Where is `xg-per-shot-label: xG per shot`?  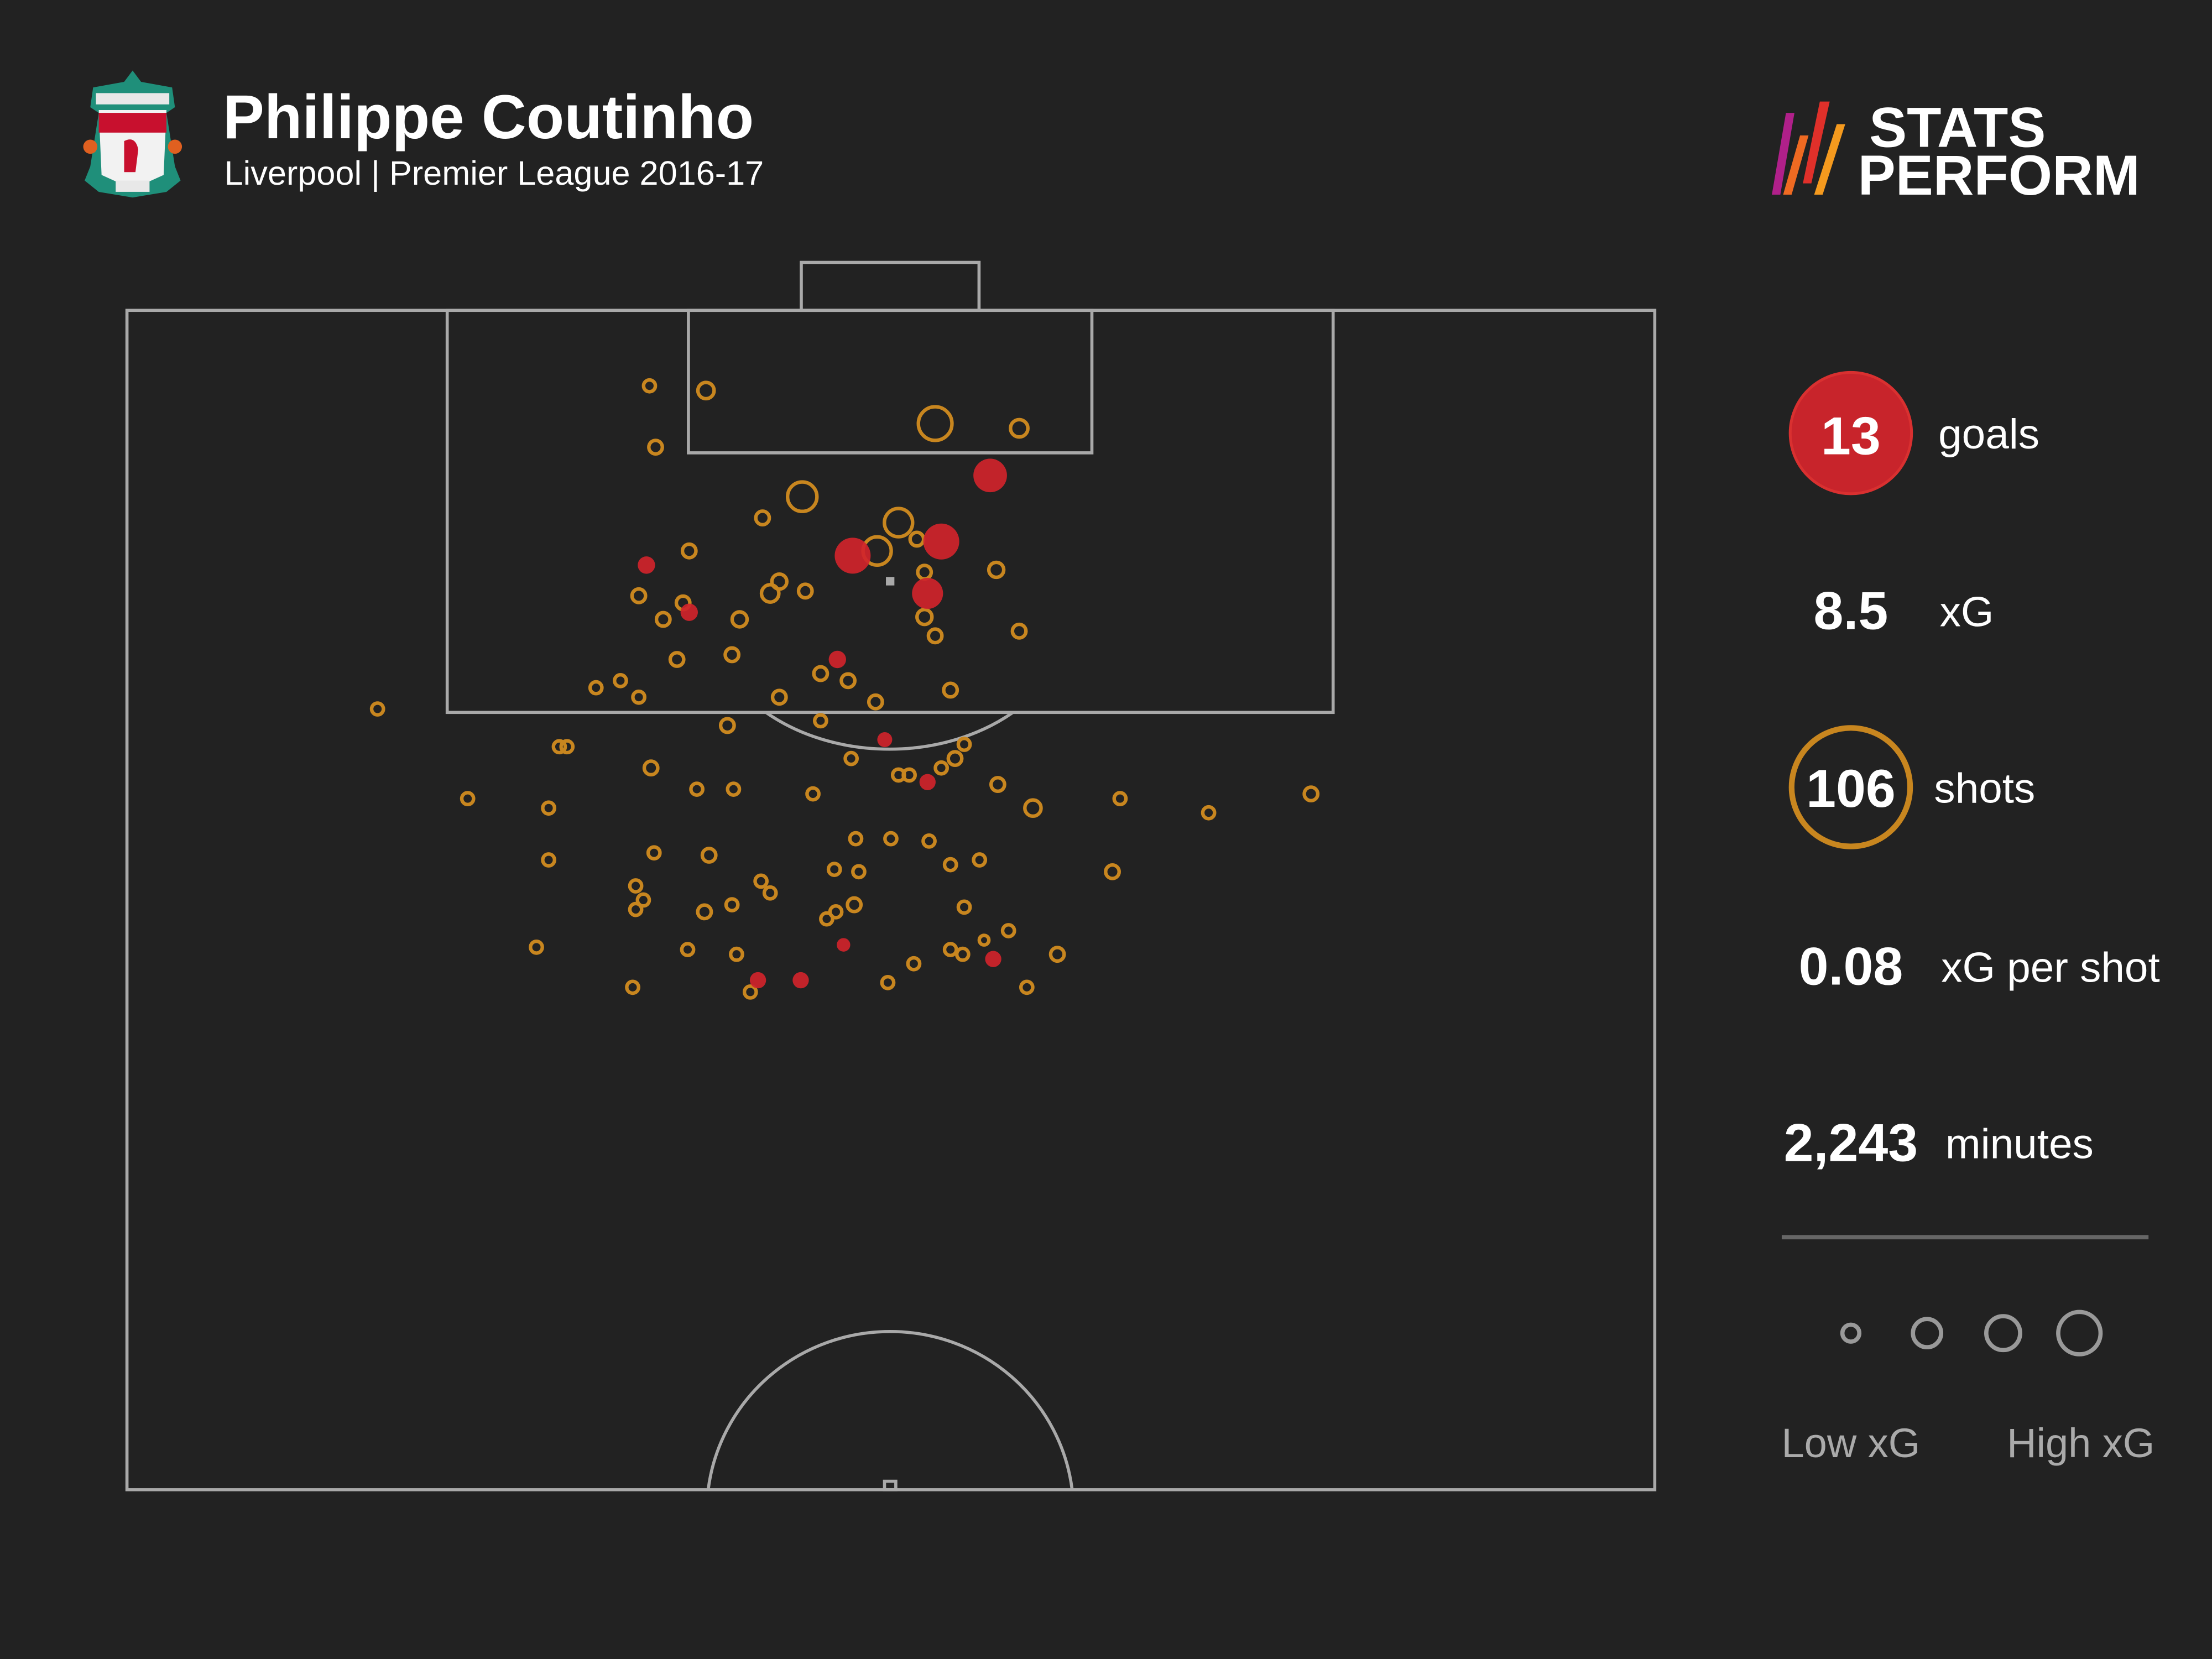
xg-per-shot-label: xG per shot is located at coordinates (2050, 969).